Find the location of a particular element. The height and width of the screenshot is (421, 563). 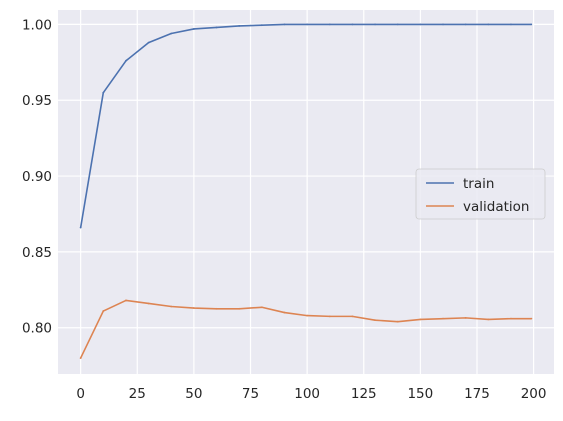

y-tick-label: 0.90 is located at coordinates (37, 177).